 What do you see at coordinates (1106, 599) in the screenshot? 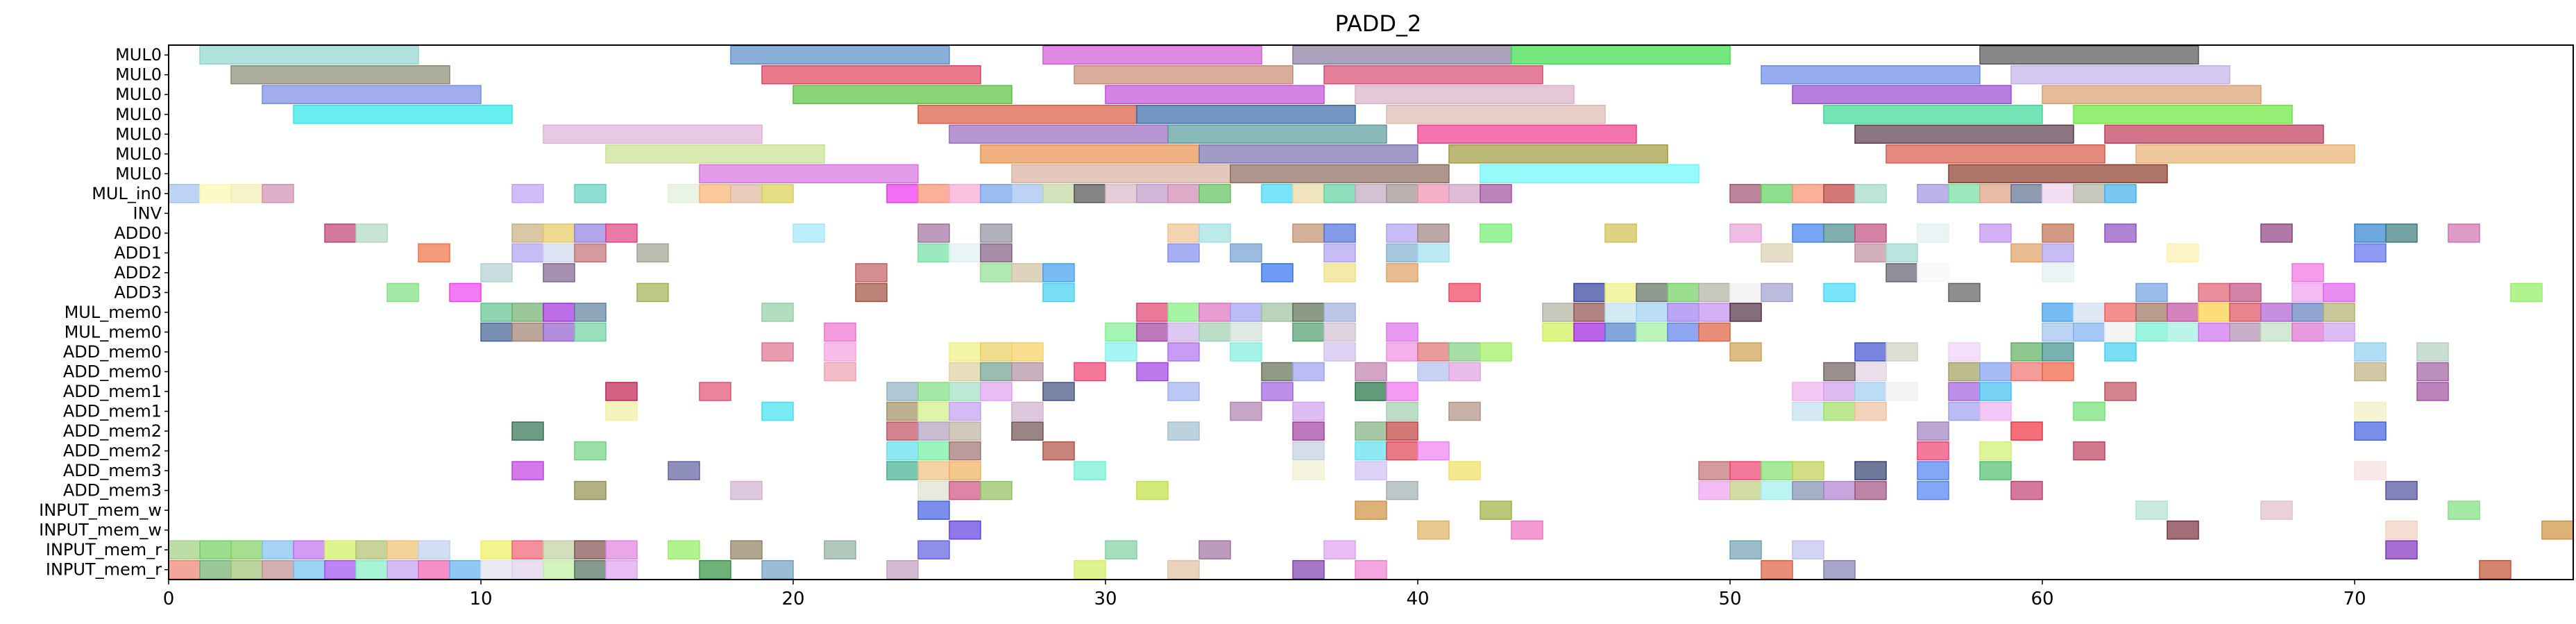
I see `x-tick-label: 30` at bounding box center [1106, 599].